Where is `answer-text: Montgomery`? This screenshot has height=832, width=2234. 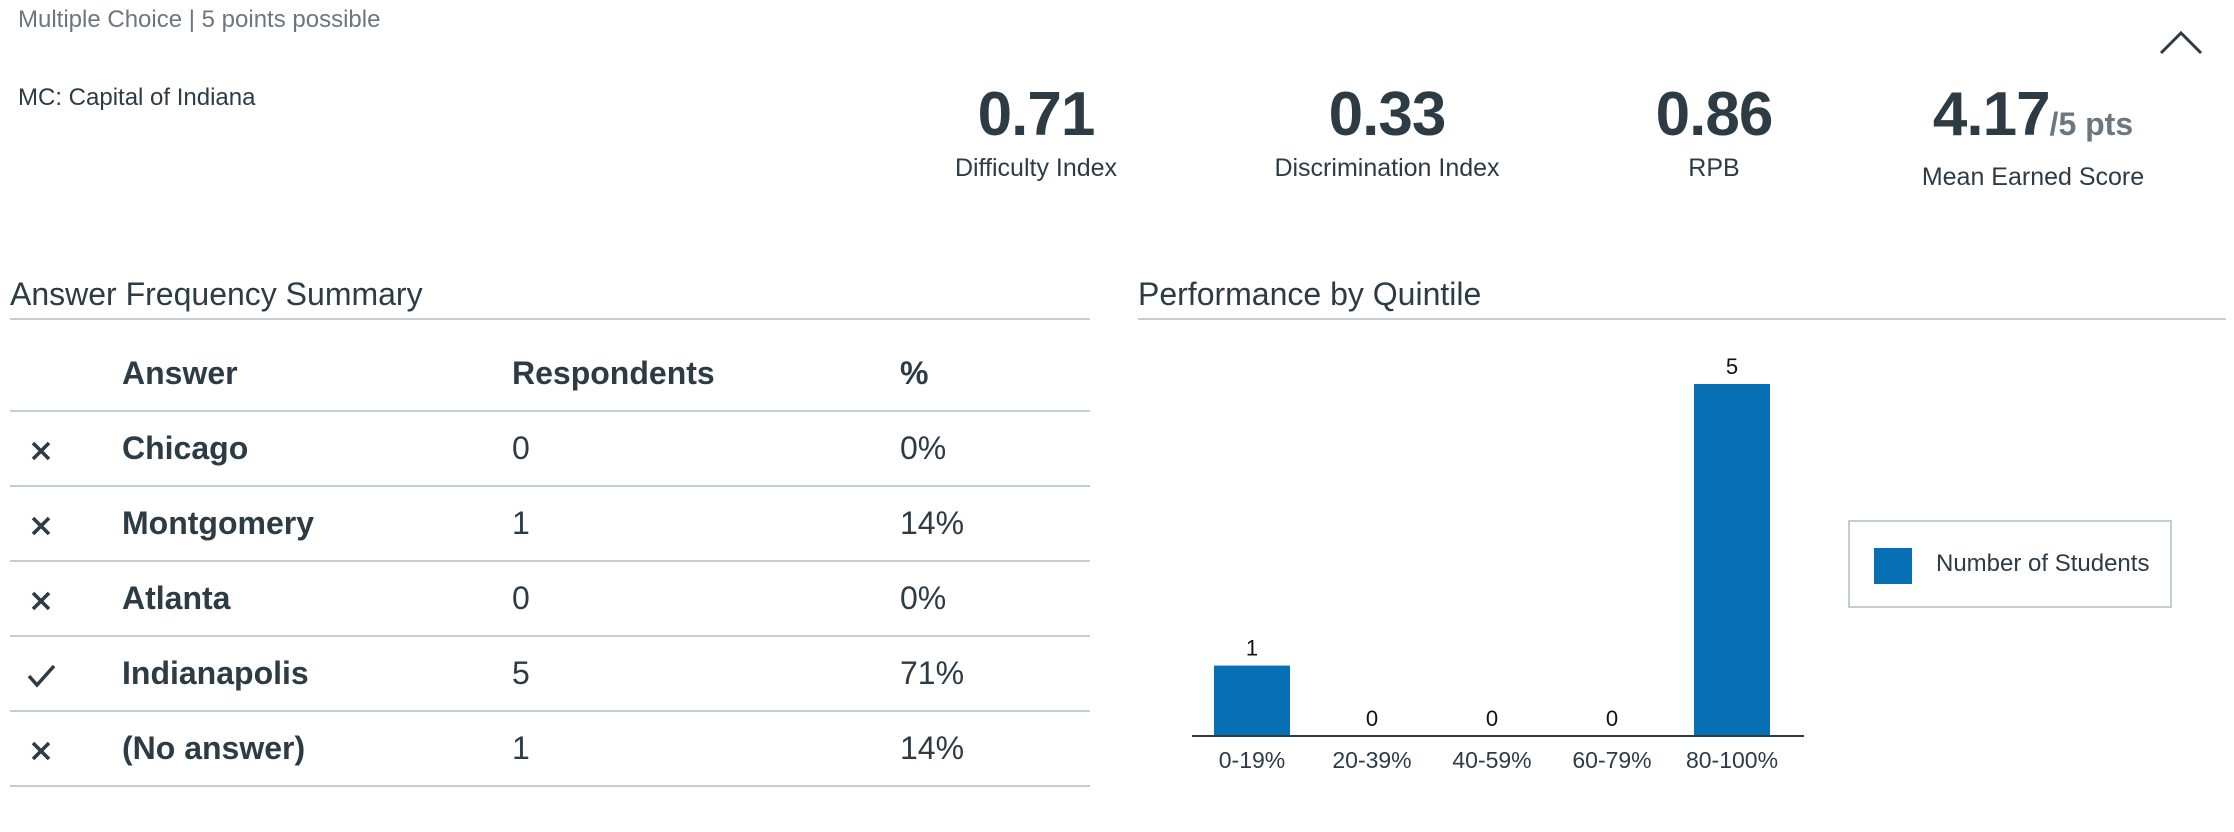
answer-text: Montgomery is located at coordinates (317, 523).